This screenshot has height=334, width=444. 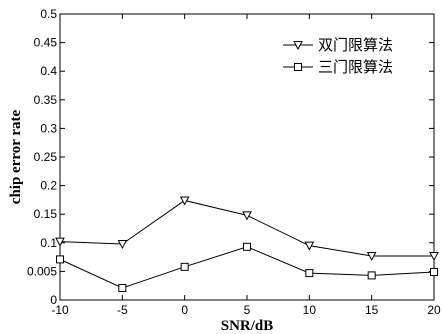 I want to click on x-tick-label: -5, so click(x=122, y=310).